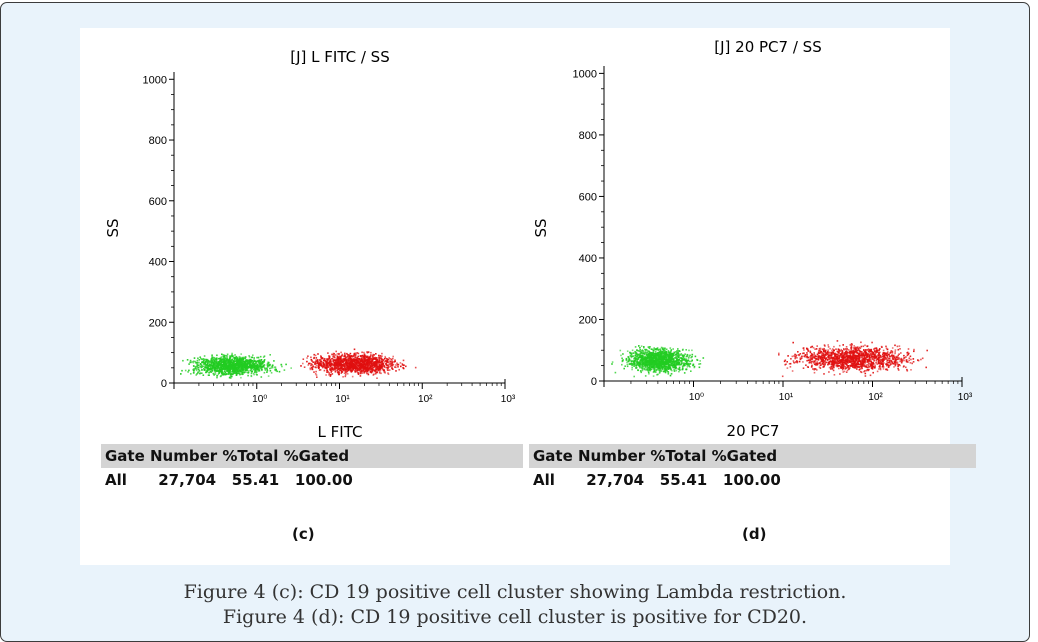 The height and width of the screenshot is (642, 1038). Describe the element at coordinates (158, 263) in the screenshot. I see `y-tick-label: 400` at that location.